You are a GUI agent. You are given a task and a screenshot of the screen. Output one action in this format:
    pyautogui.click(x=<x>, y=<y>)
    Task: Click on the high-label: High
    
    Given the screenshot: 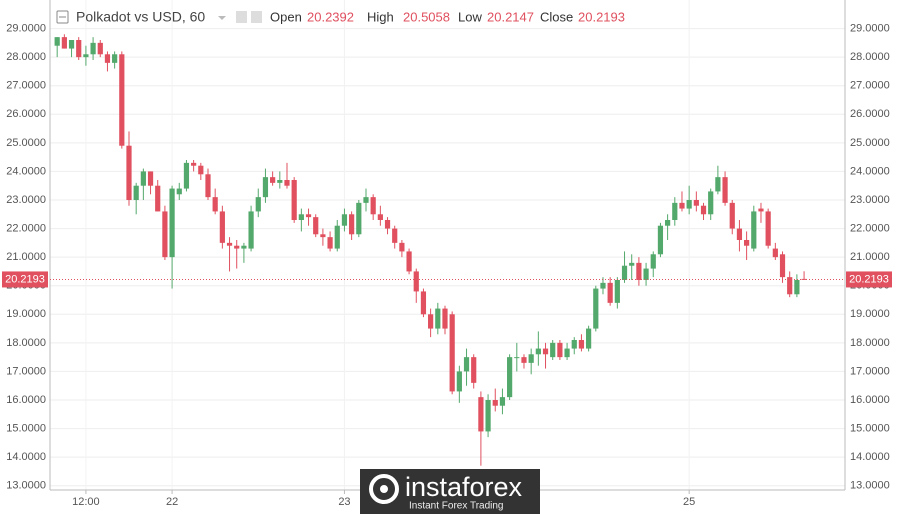 What is the action you would take?
    pyautogui.click(x=380, y=16)
    